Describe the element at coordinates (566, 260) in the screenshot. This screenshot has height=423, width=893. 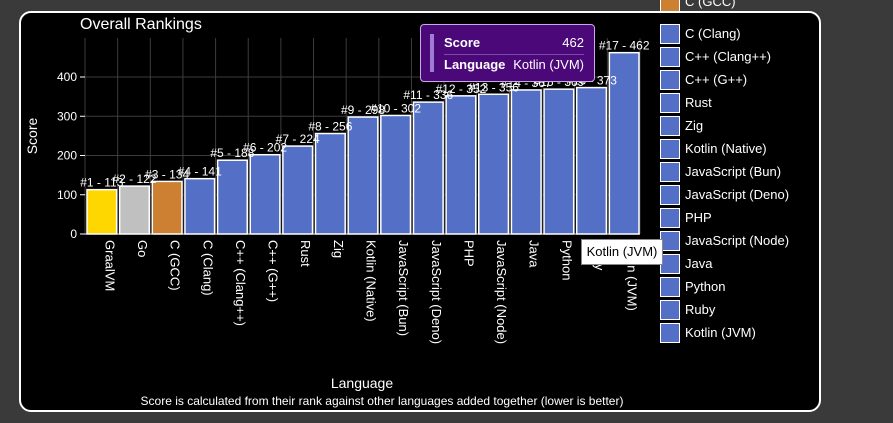
I see `x-tick-label: Python` at that location.